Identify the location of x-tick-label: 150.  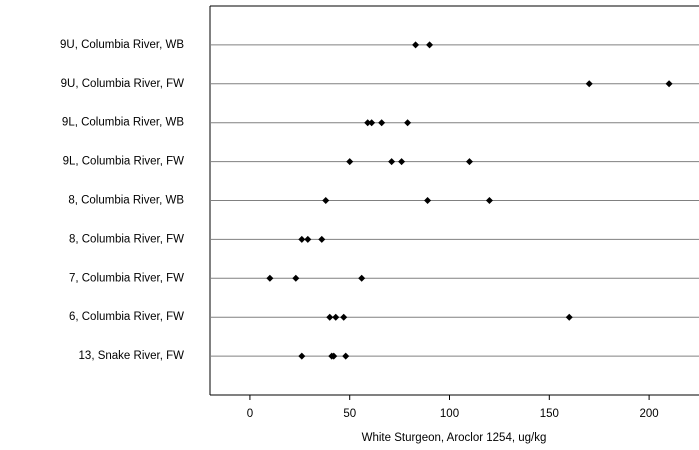
(549, 414).